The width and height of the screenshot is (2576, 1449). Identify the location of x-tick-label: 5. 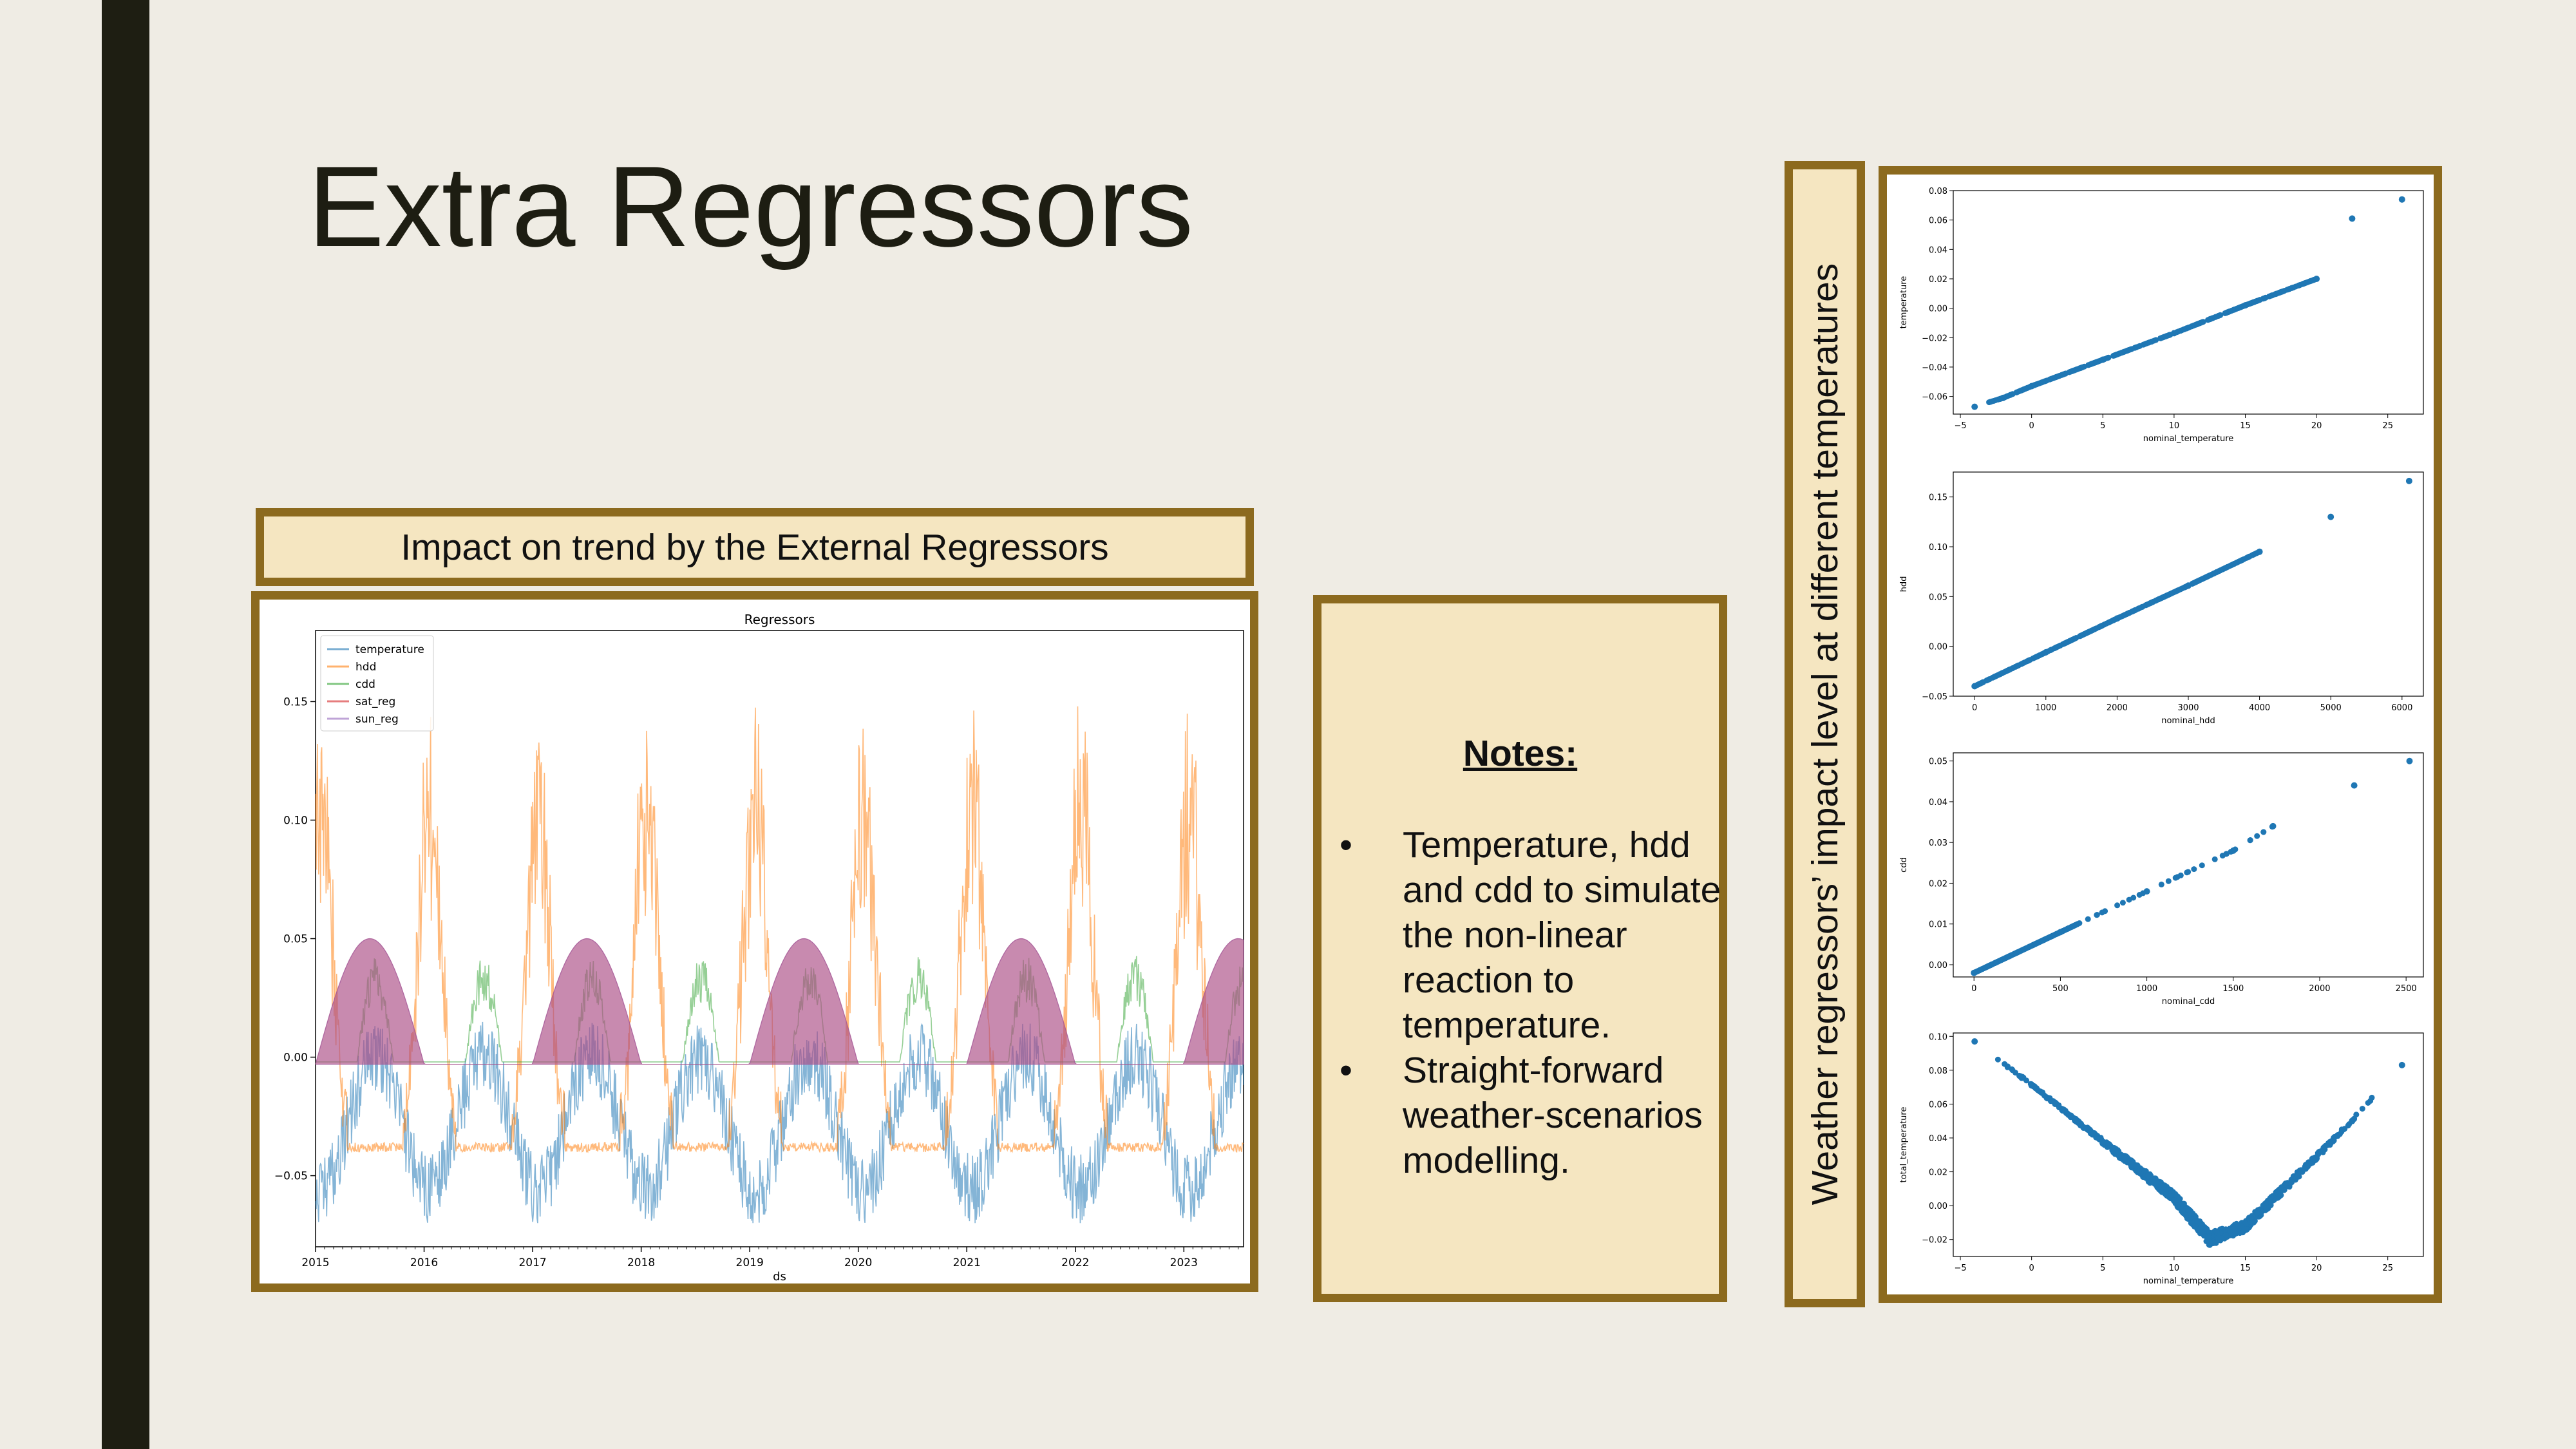
(2103, 426).